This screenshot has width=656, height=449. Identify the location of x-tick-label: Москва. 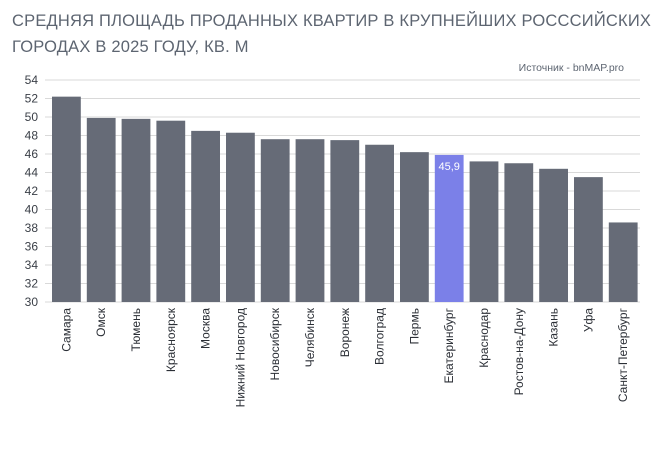
(206, 328).